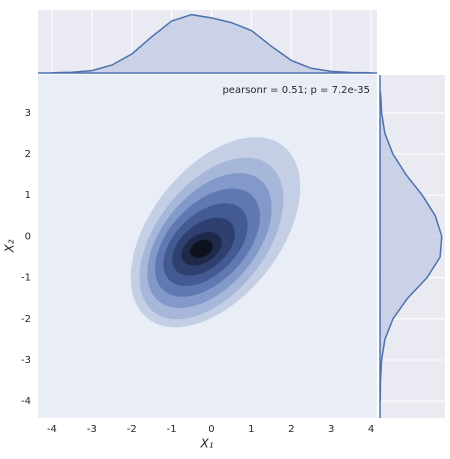 The height and width of the screenshot is (459, 450). What do you see at coordinates (28, 113) in the screenshot?
I see `y-tick-label: 3` at bounding box center [28, 113].